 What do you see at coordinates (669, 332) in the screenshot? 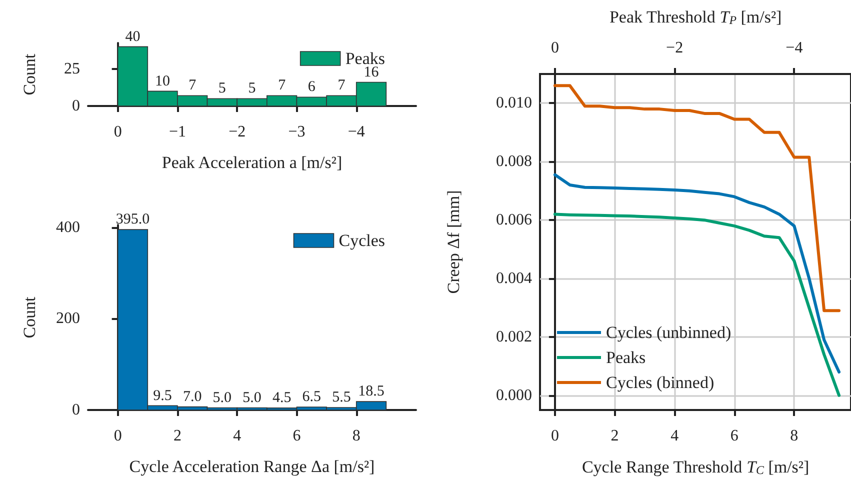
I see `legend-label: Cycles (unbinned)` at bounding box center [669, 332].